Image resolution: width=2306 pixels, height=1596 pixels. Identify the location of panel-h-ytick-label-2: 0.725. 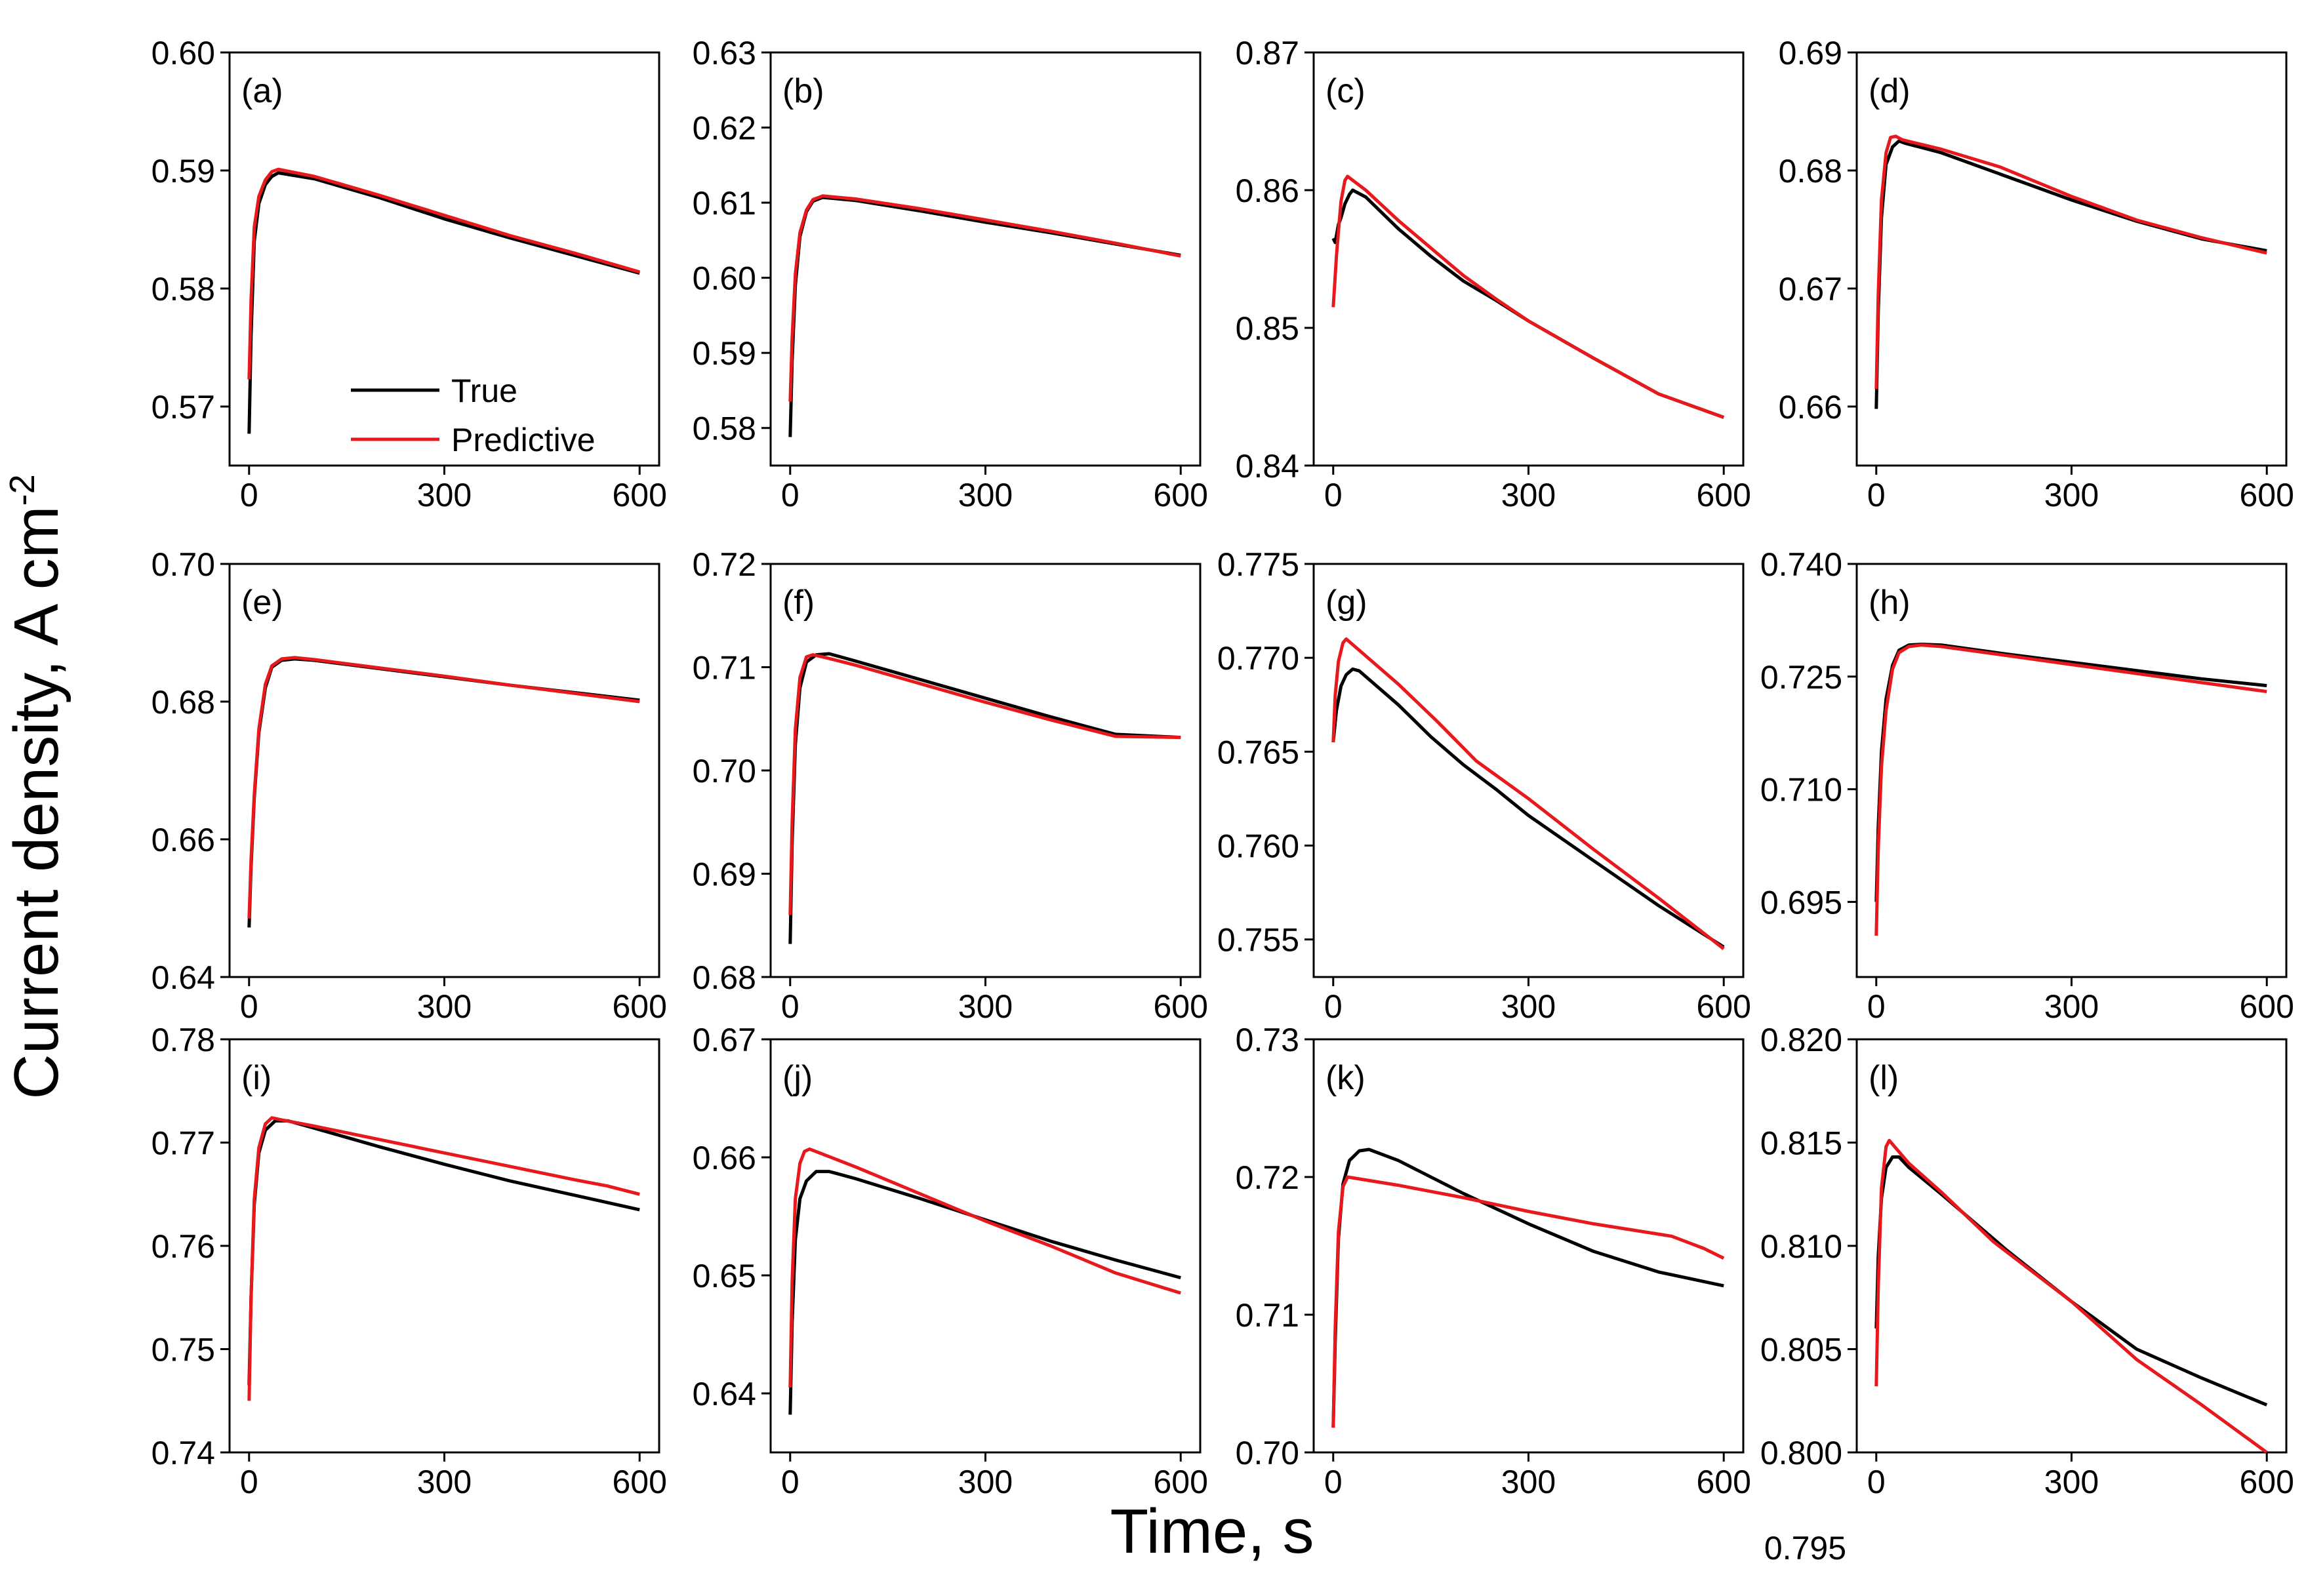
(1801, 677).